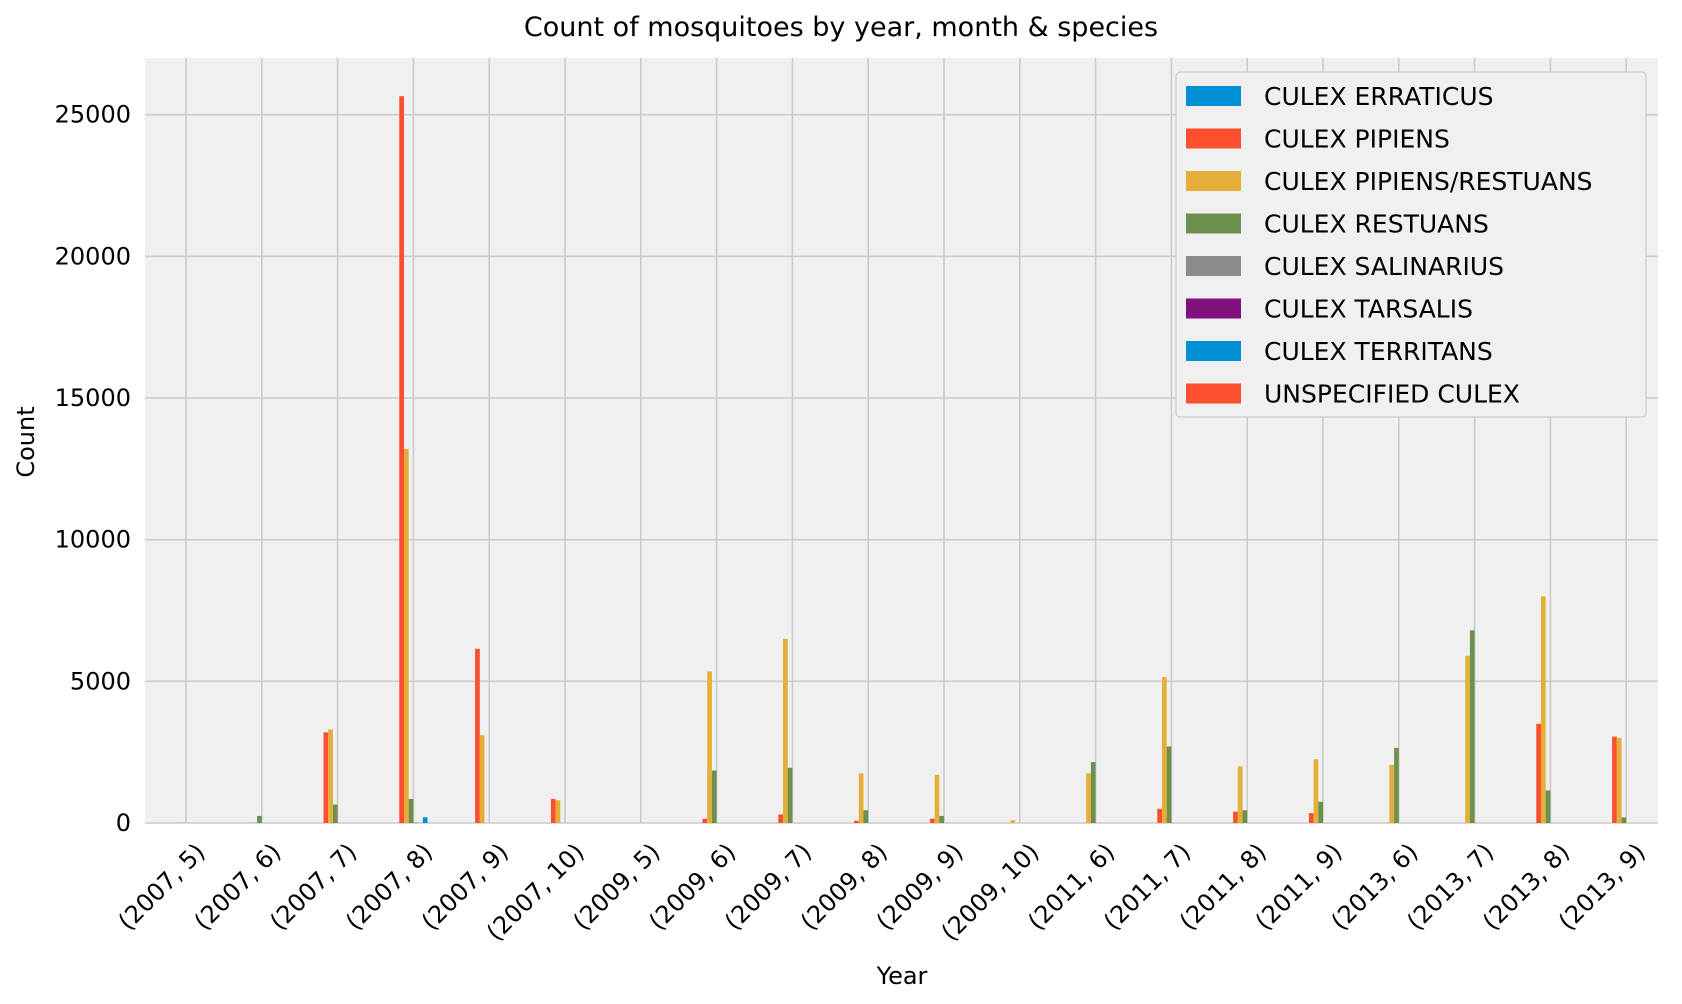 Image resolution: width=1682 pixels, height=1004 pixels. Describe the element at coordinates (93, 115) in the screenshot. I see `y-tick-label: 25000` at that location.